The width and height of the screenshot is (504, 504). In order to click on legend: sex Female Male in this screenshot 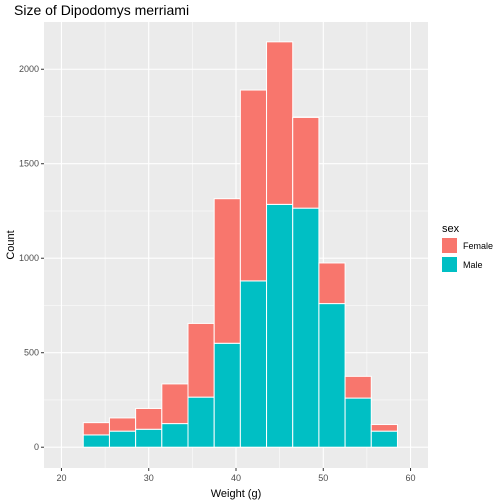, I will do `click(467, 247)`.